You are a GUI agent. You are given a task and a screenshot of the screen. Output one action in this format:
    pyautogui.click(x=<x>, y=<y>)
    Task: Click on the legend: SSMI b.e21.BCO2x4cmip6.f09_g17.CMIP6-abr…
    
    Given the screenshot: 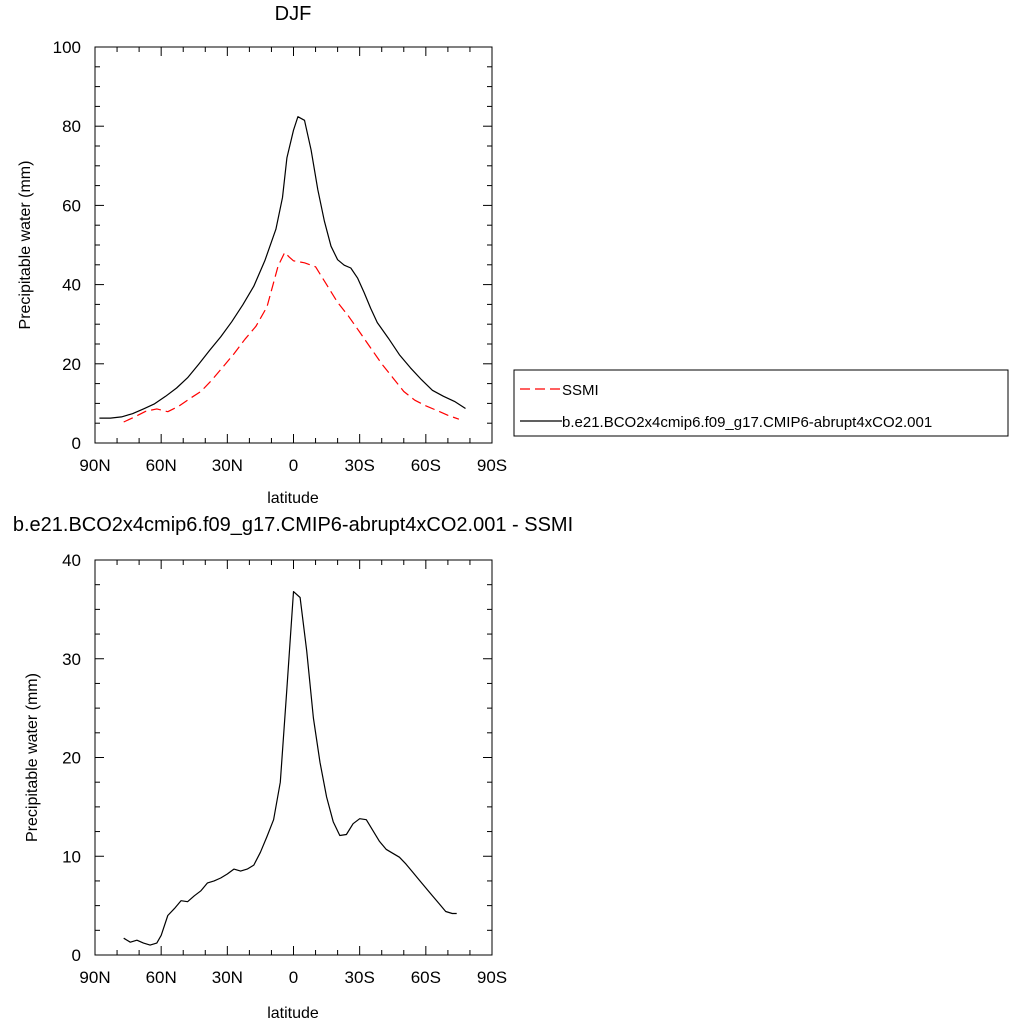 What is the action you would take?
    pyautogui.click(x=761, y=403)
    